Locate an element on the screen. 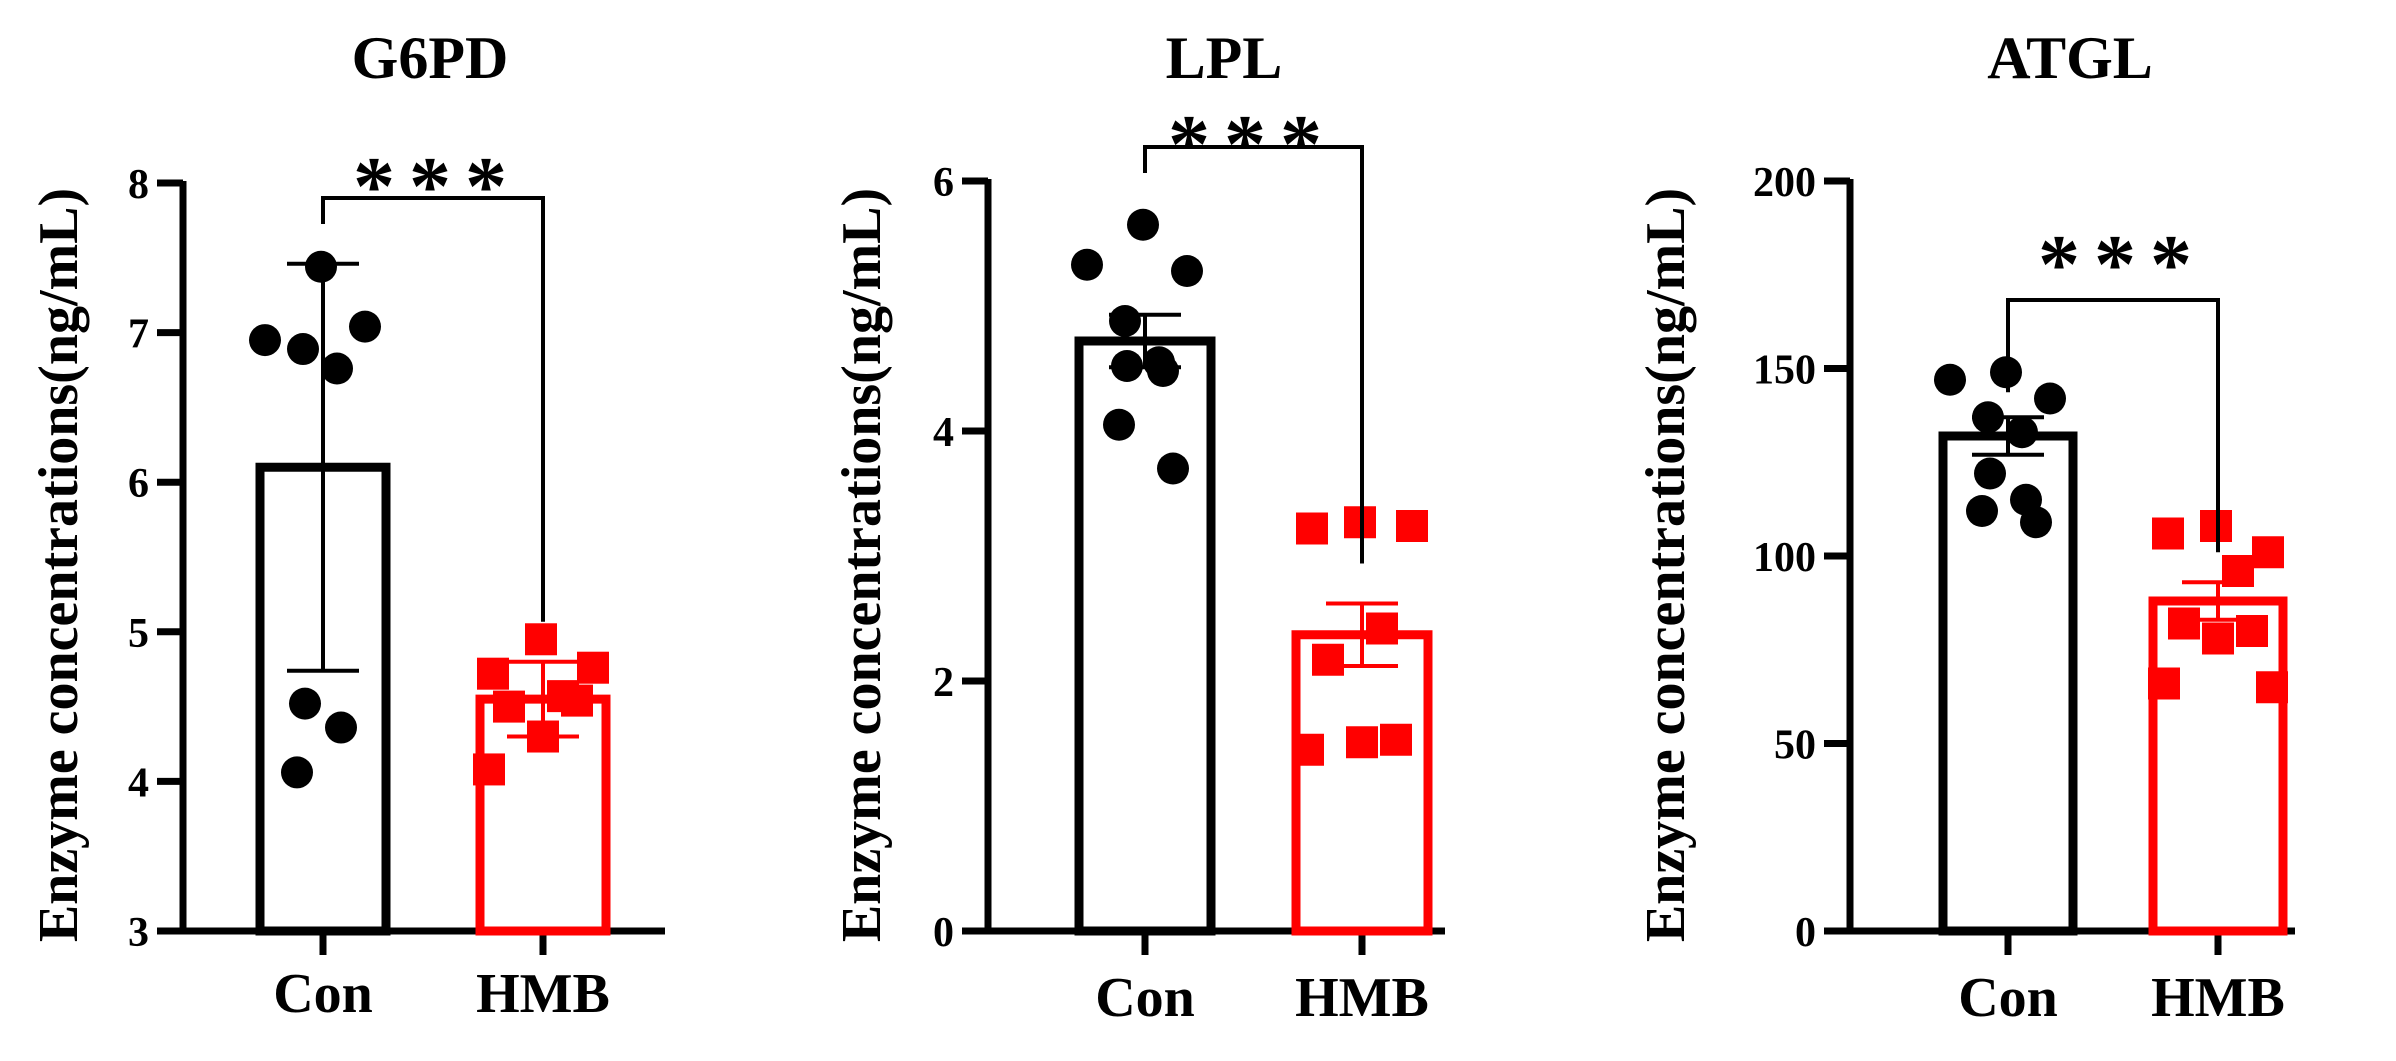 Image resolution: width=2396 pixels, height=1061 pixels. y-tick-label: 100 is located at coordinates (1784, 558).